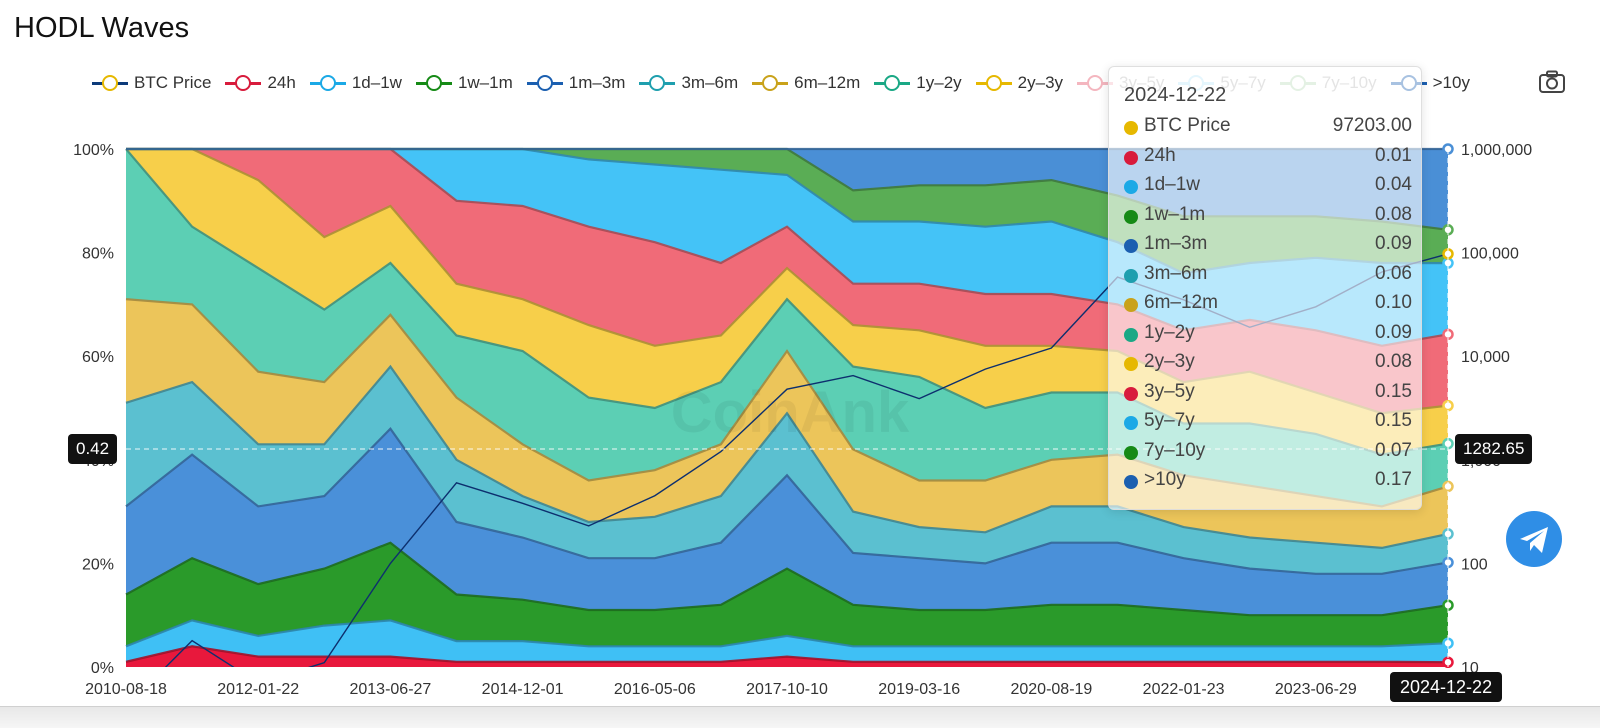 The width and height of the screenshot is (1600, 728). What do you see at coordinates (376, 82) in the screenshot?
I see `legend-label: 1d–1w` at bounding box center [376, 82].